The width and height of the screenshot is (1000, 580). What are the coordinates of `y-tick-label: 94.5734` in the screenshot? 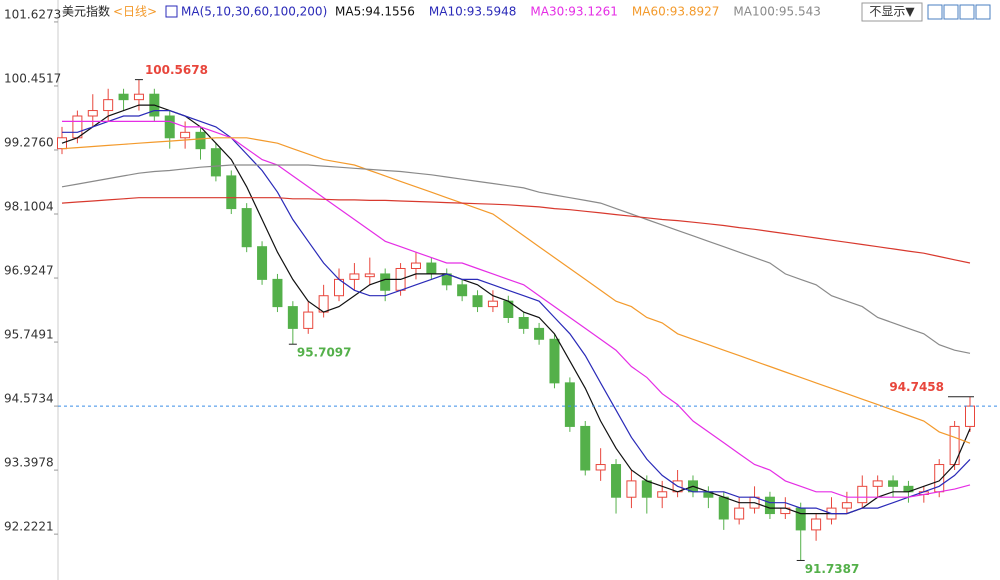 It's located at (29, 399).